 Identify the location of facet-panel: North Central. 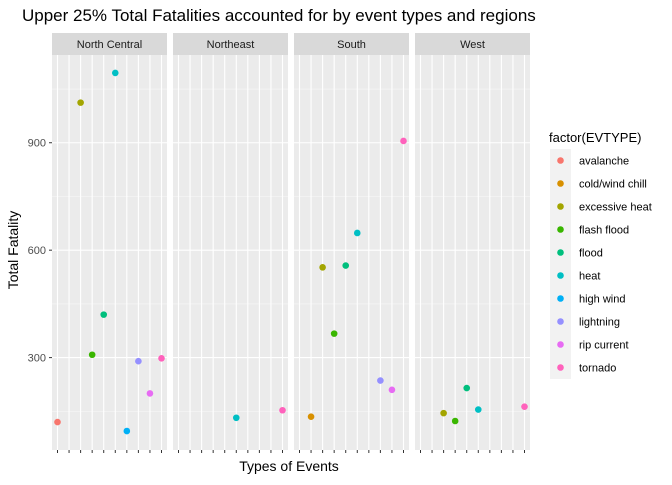
(109, 243).